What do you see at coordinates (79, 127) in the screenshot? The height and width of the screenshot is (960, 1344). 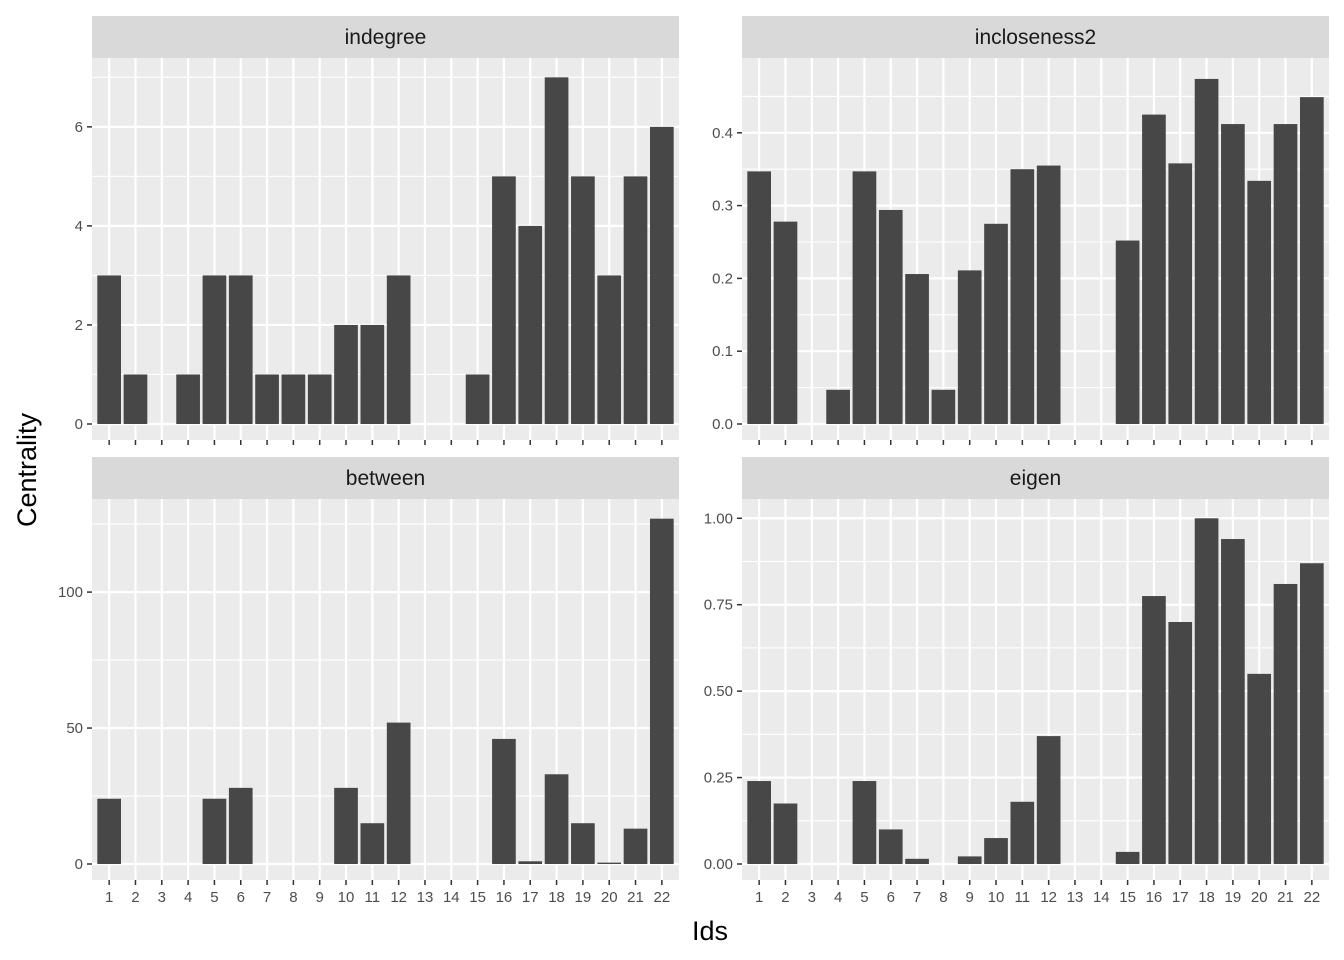 I see `y-tick-label: 6` at bounding box center [79, 127].